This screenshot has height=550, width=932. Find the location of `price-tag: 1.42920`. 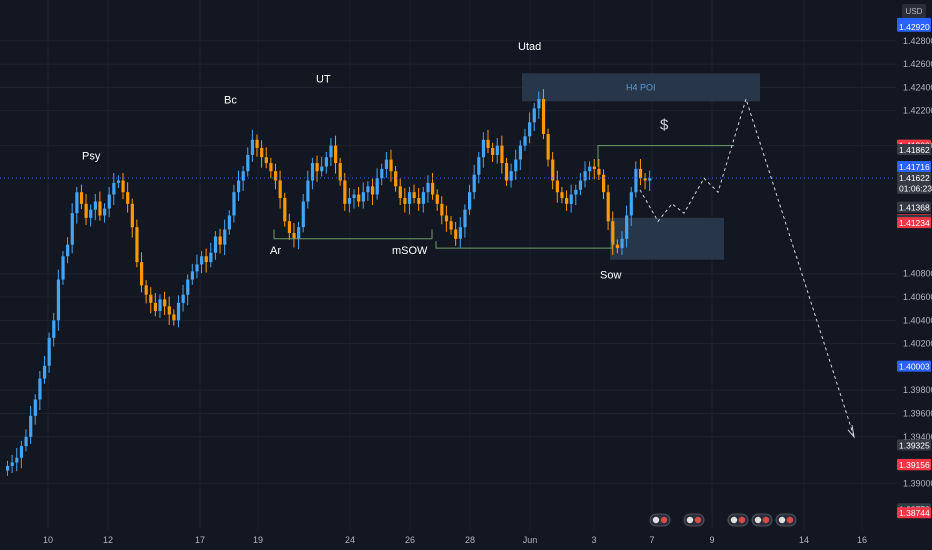

price-tag: 1.42920 is located at coordinates (914, 26).